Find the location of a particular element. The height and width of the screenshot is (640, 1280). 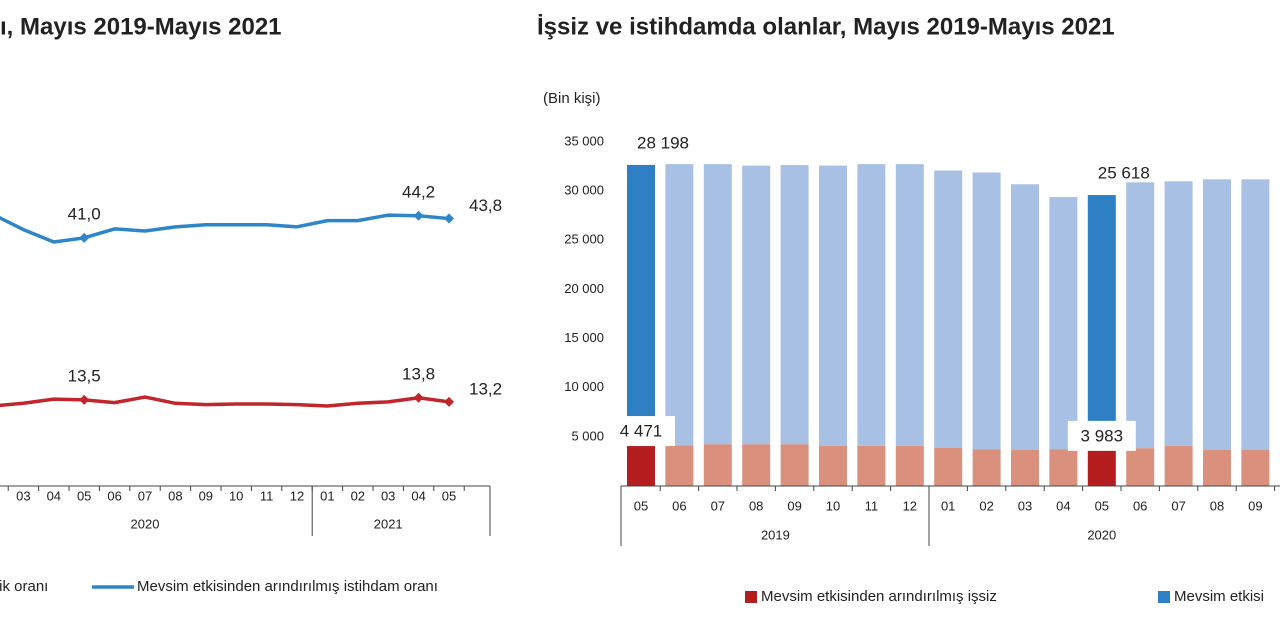

legend-label: Mevsim etkisi is located at coordinates (1219, 596).